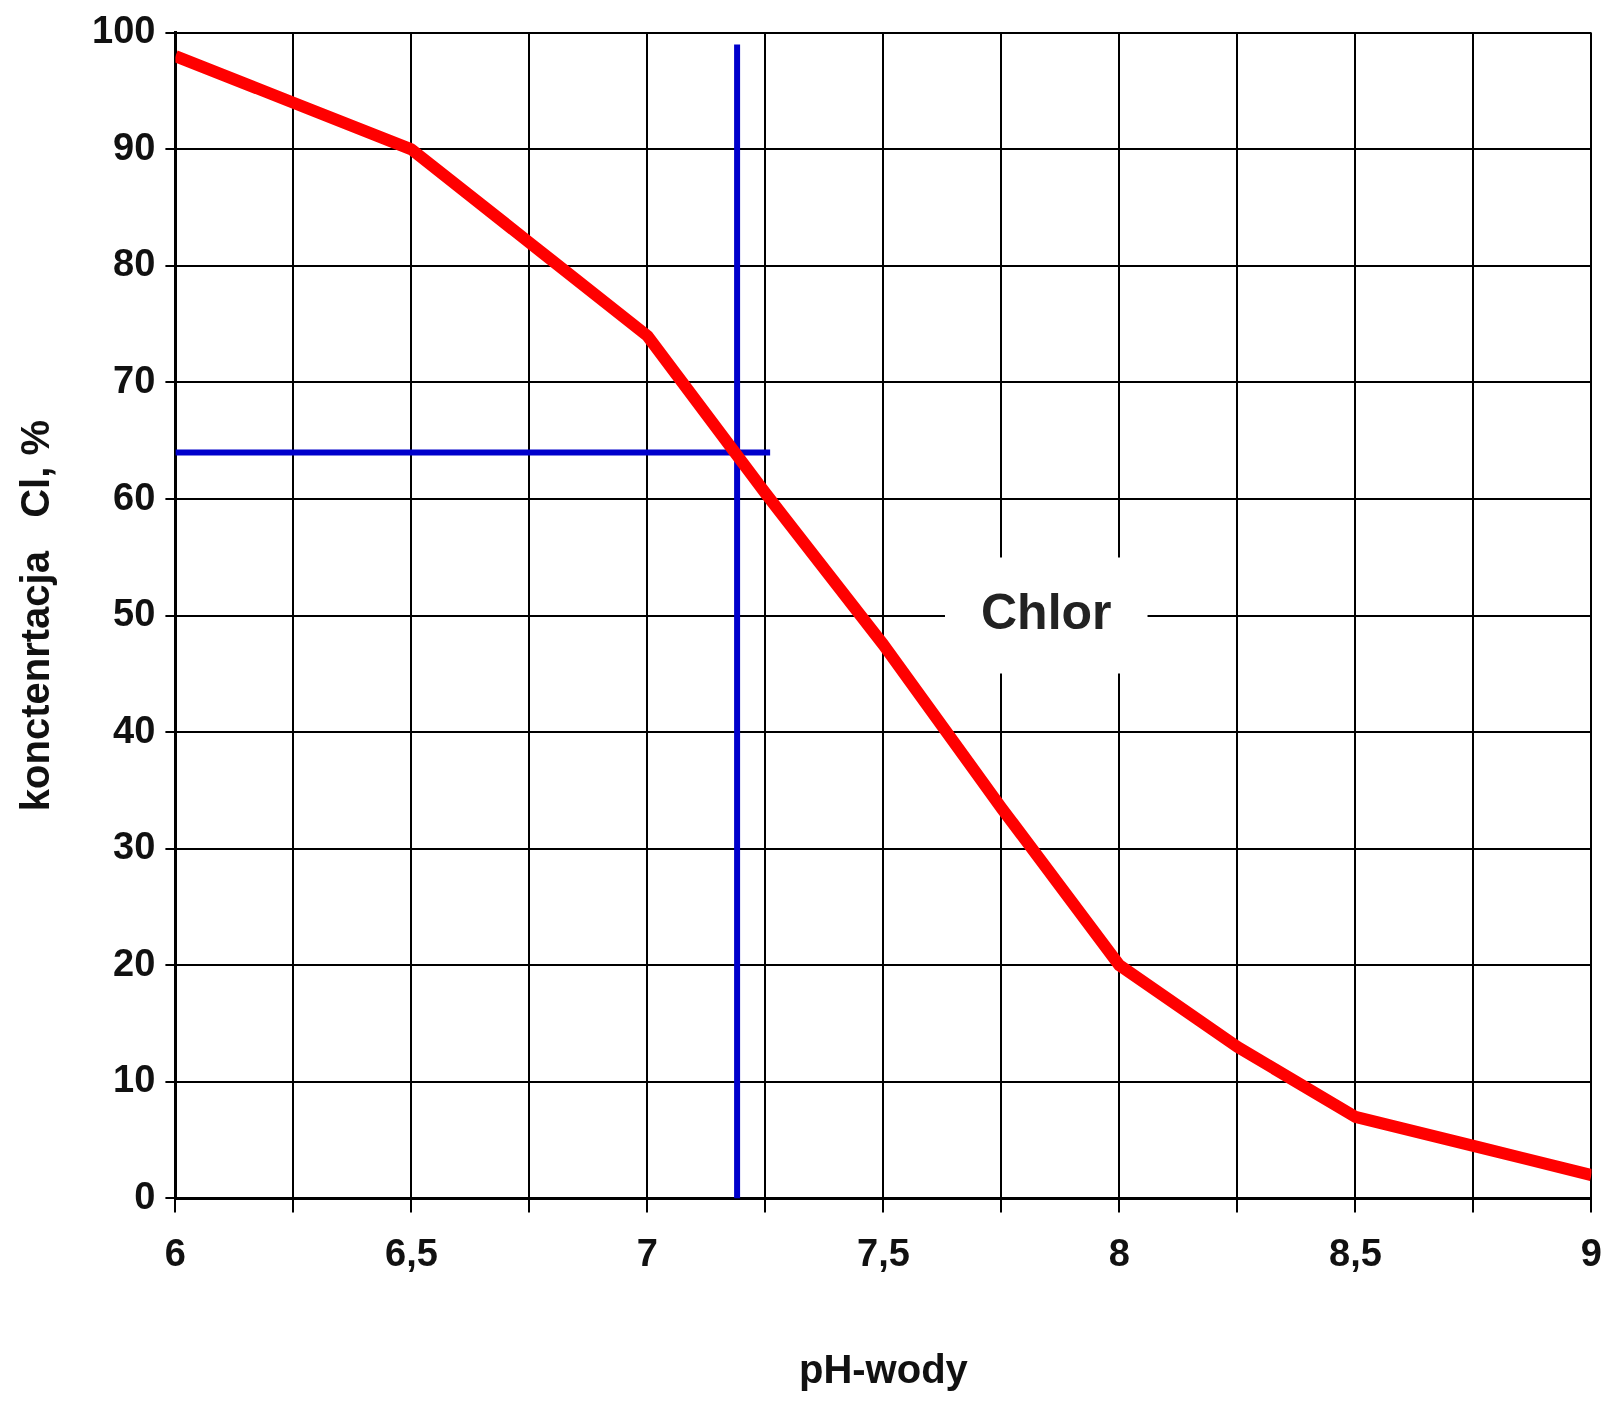 This screenshot has height=1410, width=1622. Describe the element at coordinates (1046, 612) in the screenshot. I see `annotation: Chlor` at that location.